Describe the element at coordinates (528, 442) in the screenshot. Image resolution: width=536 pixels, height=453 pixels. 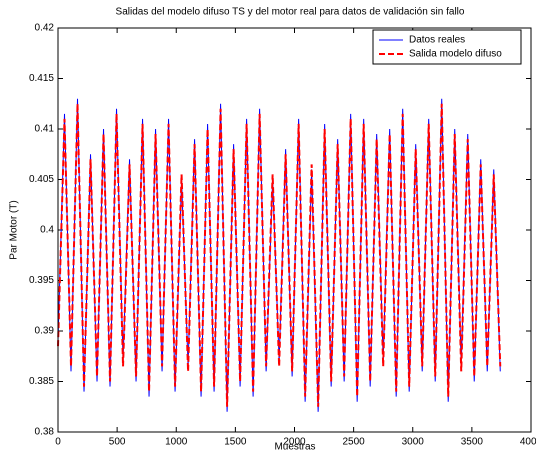
I see `x-tick-label: 4000` at that location.